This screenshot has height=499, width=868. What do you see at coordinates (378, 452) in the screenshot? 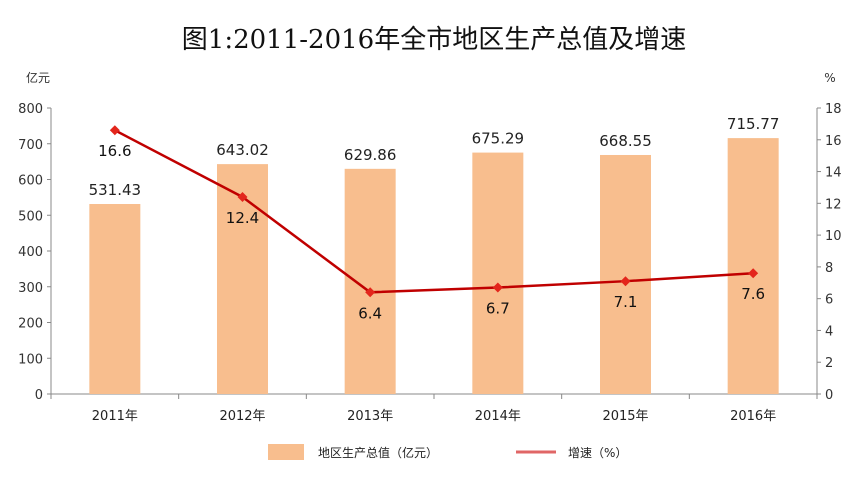
I see `legend-label-gdp: 地区生产总值（亿元）` at bounding box center [378, 452].